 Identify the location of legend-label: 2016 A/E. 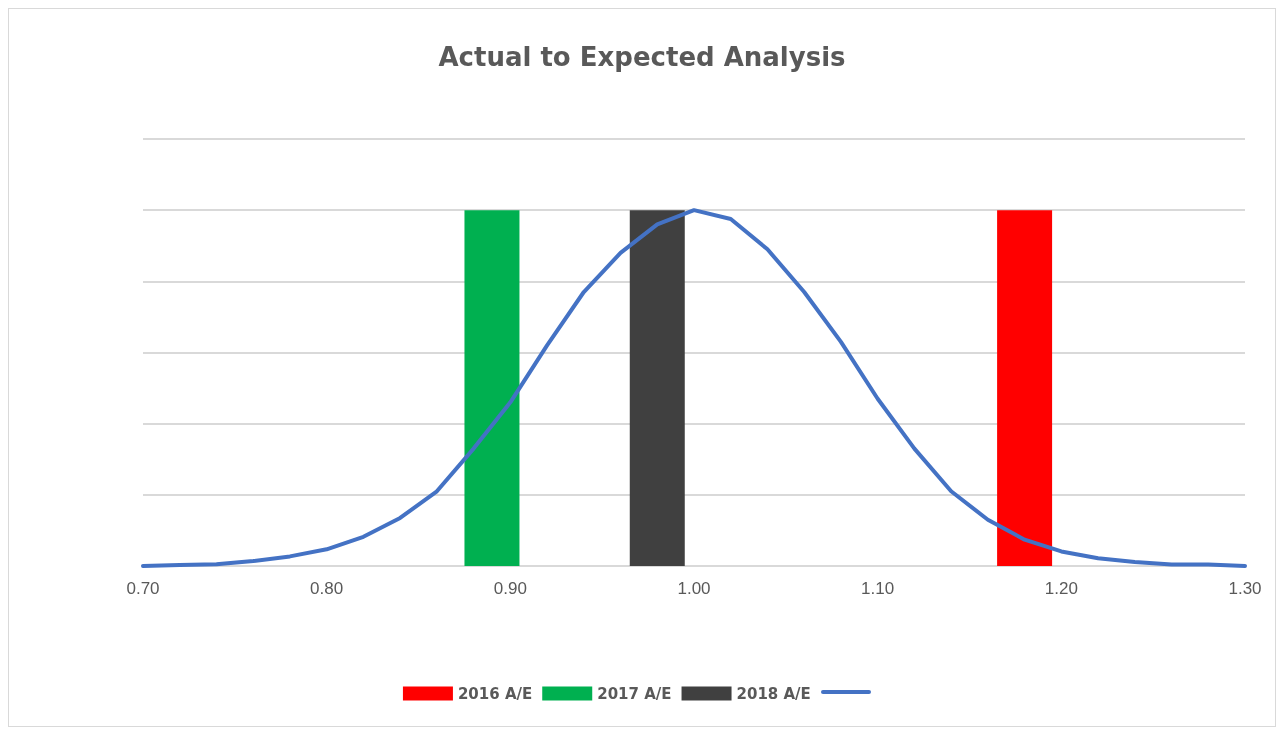
(495, 693).